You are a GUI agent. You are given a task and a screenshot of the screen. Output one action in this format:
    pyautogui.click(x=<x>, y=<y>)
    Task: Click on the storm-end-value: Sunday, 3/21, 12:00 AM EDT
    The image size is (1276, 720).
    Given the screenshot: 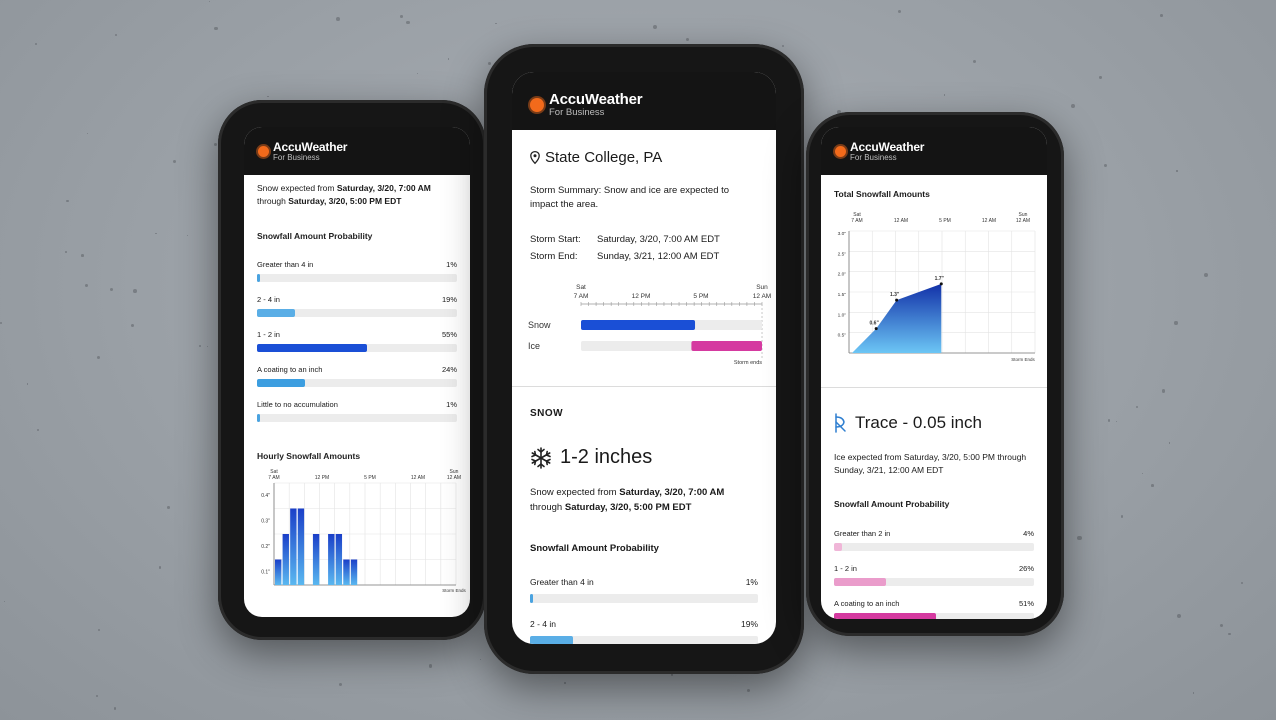 What is the action you would take?
    pyautogui.click(x=658, y=256)
    